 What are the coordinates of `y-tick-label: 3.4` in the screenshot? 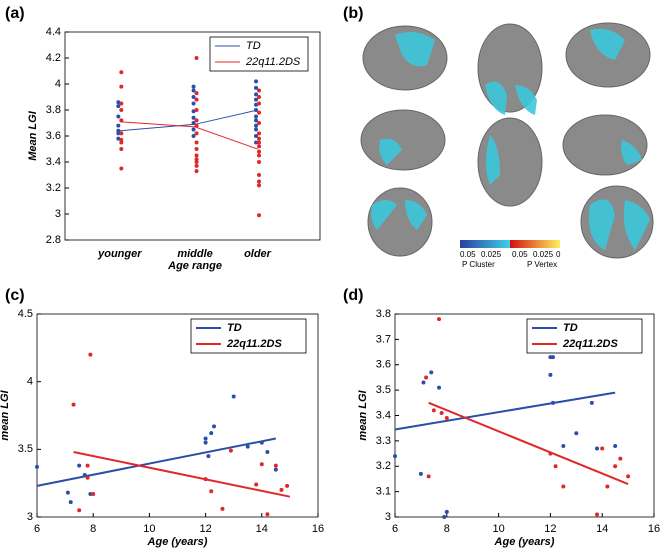 It's located at (53, 162).